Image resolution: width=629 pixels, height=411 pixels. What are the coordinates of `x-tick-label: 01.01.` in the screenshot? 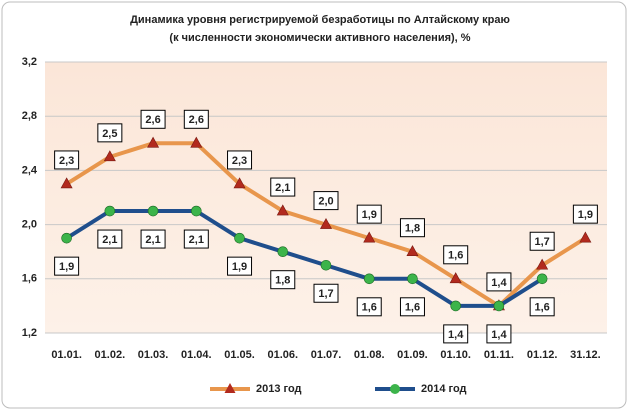 It's located at (66, 355).